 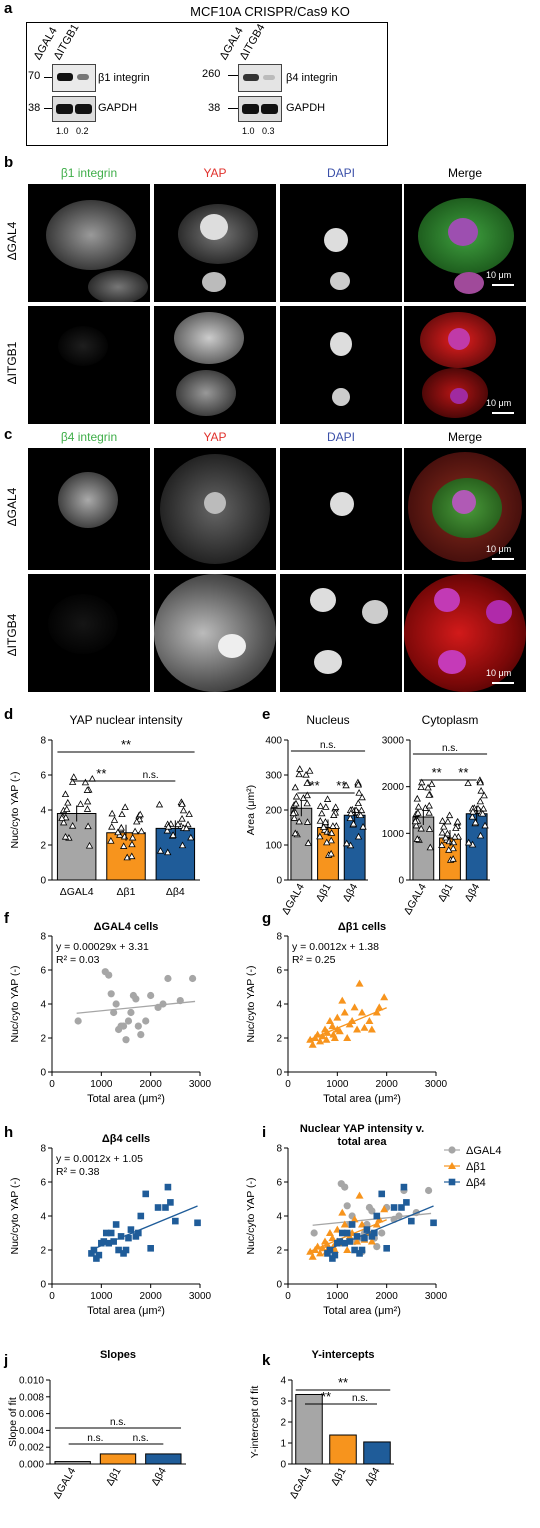 What do you see at coordinates (264, 1132) in the screenshot?
I see `panel-label-i: i` at bounding box center [264, 1132].